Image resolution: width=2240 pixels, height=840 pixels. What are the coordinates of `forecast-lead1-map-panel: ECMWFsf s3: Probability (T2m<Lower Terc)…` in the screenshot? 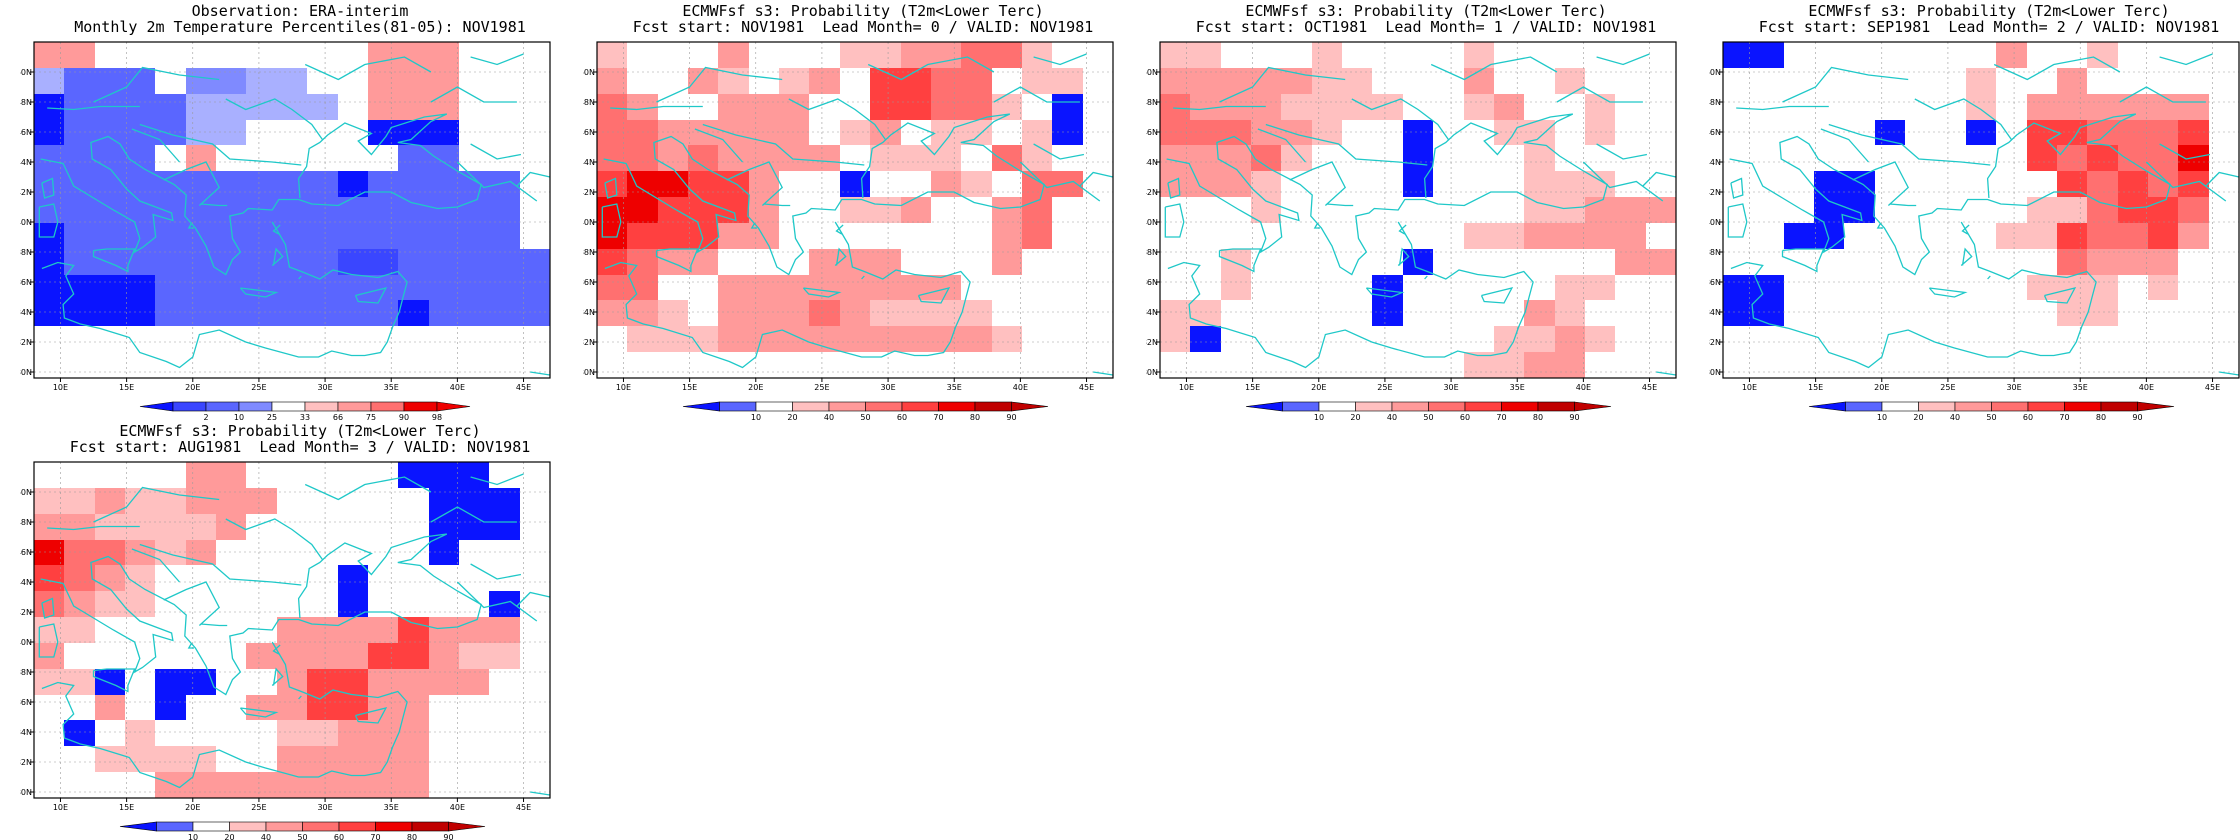 It's located at (1426, 210).